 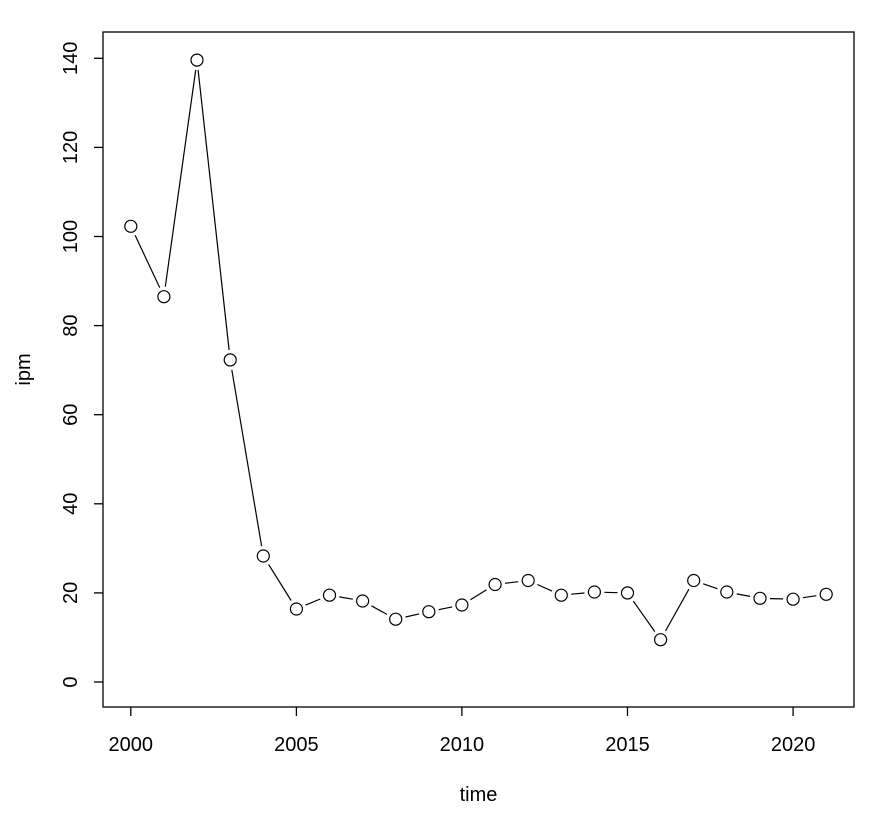 What do you see at coordinates (627, 745) in the screenshot?
I see `x-tick-label: 2015` at bounding box center [627, 745].